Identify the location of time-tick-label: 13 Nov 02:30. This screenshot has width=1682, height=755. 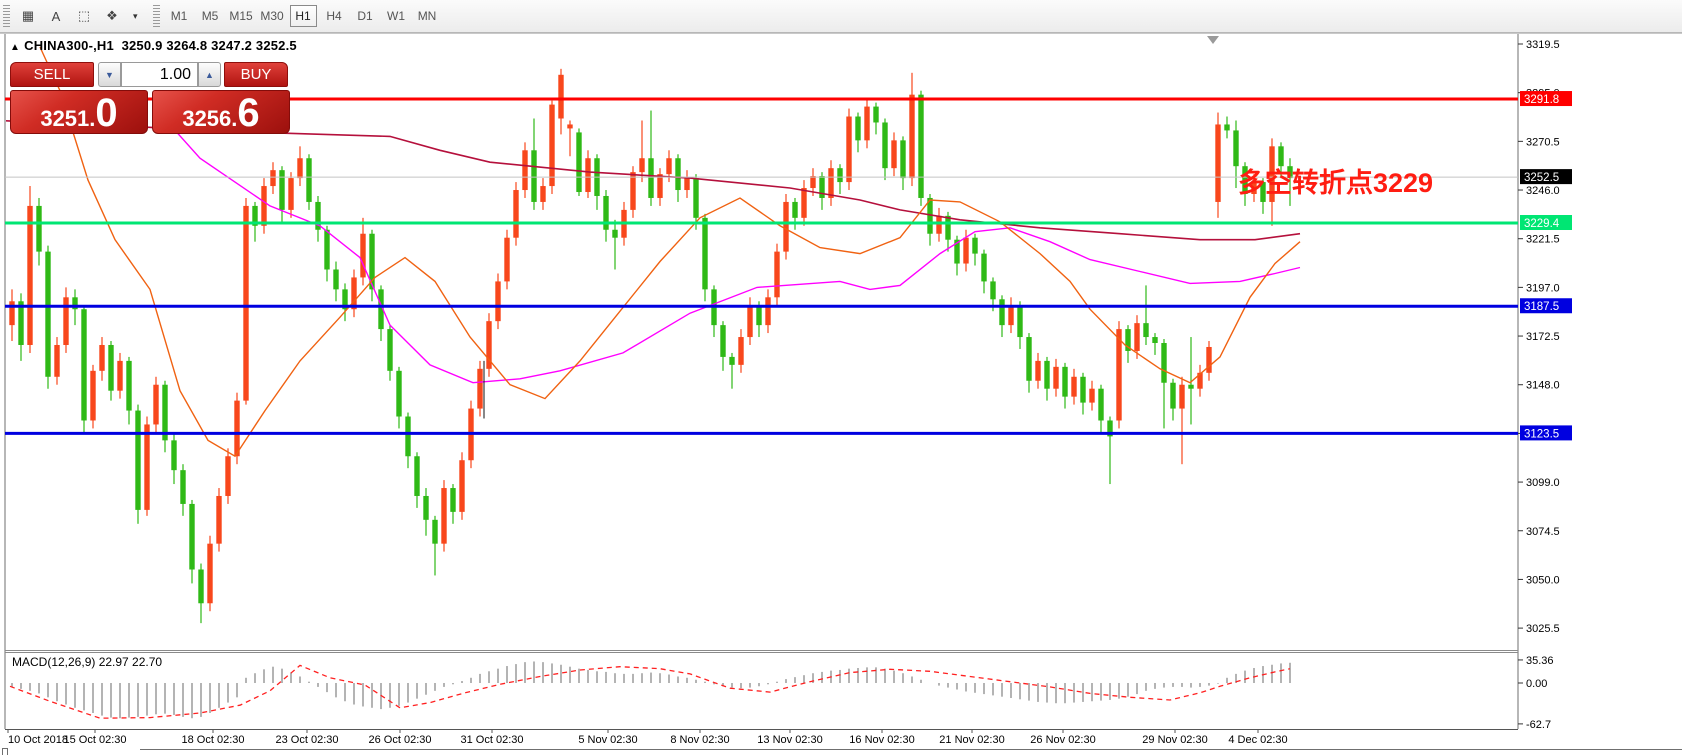
(789, 740).